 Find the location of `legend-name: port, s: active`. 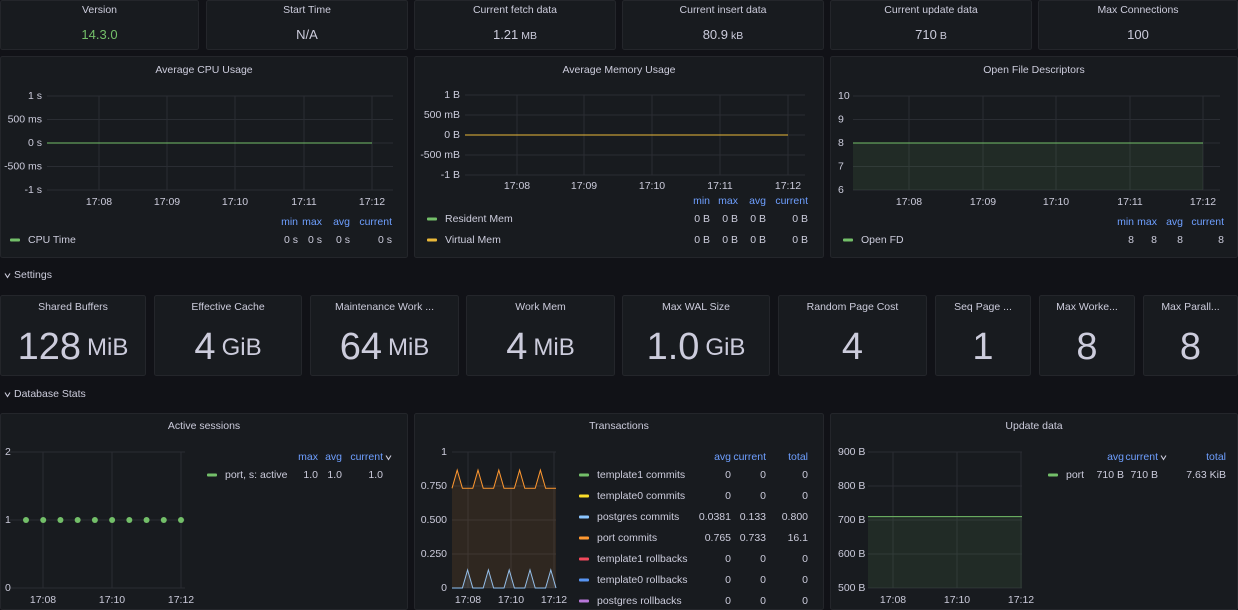

legend-name: port, s: active is located at coordinates (256, 475).